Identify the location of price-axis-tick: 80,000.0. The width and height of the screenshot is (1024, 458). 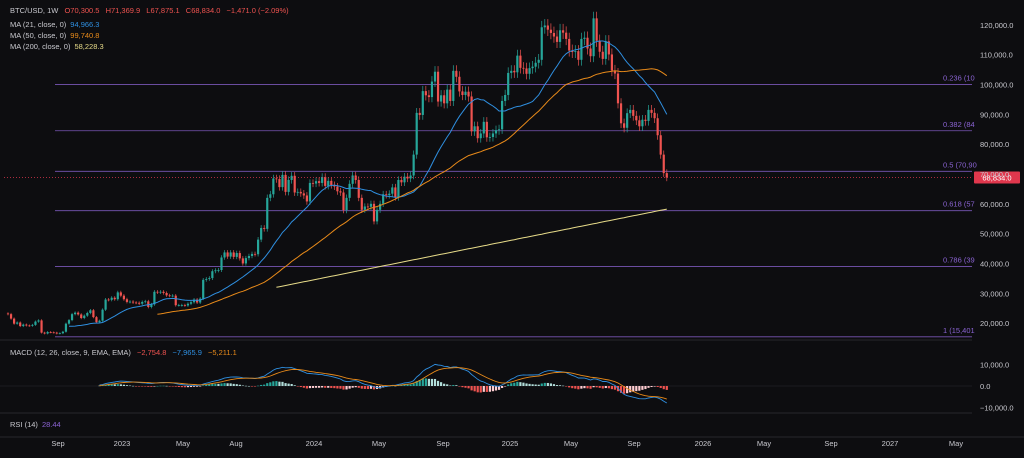
(994, 144).